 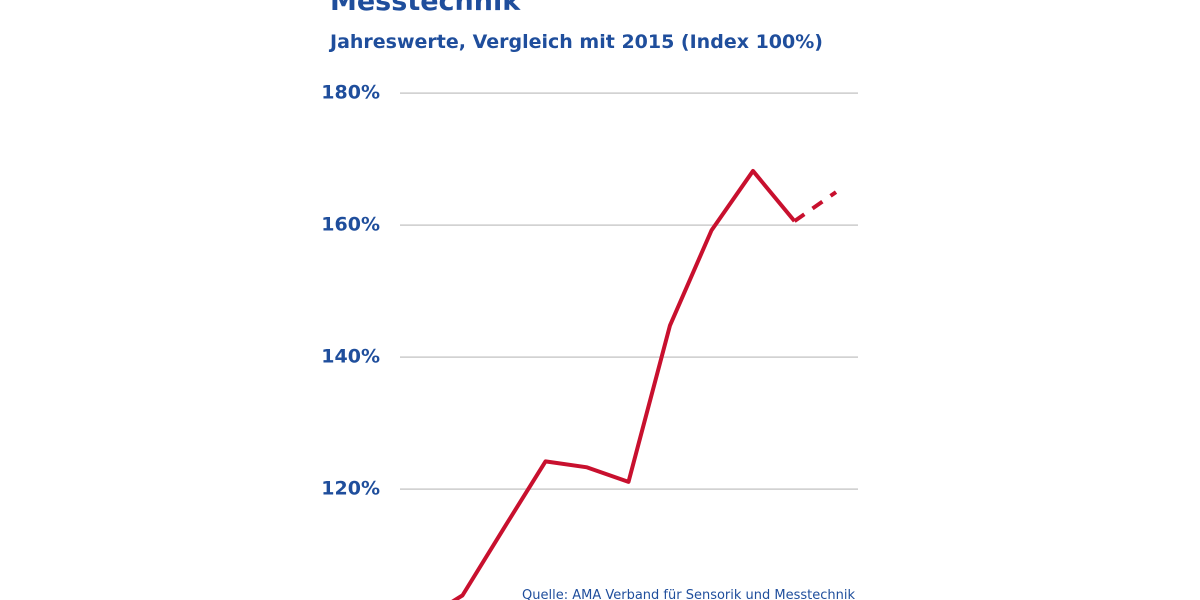 What do you see at coordinates (815, 206) in the screenshot?
I see `forecast-line` at bounding box center [815, 206].